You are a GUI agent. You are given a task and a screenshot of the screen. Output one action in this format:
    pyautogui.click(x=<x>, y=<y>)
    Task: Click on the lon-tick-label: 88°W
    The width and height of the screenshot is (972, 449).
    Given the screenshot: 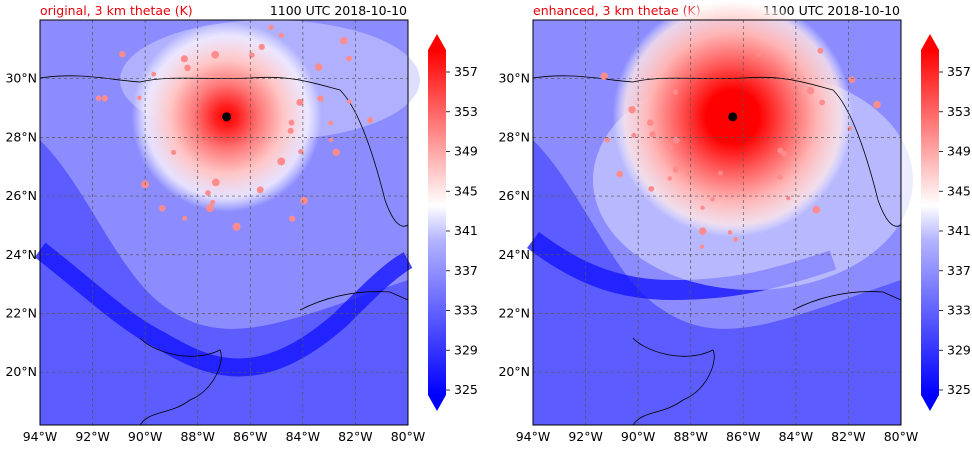 What is the action you would take?
    pyautogui.click(x=690, y=436)
    